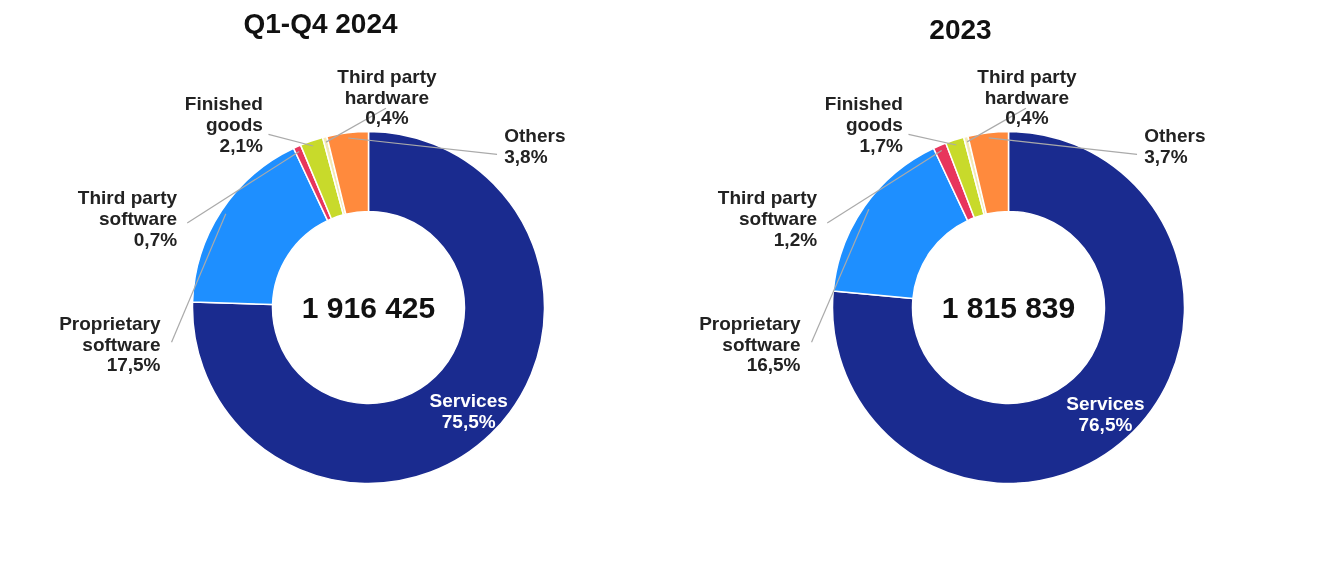 The image size is (1334, 563). I want to click on text: 1 815 839, so click(1008, 307).